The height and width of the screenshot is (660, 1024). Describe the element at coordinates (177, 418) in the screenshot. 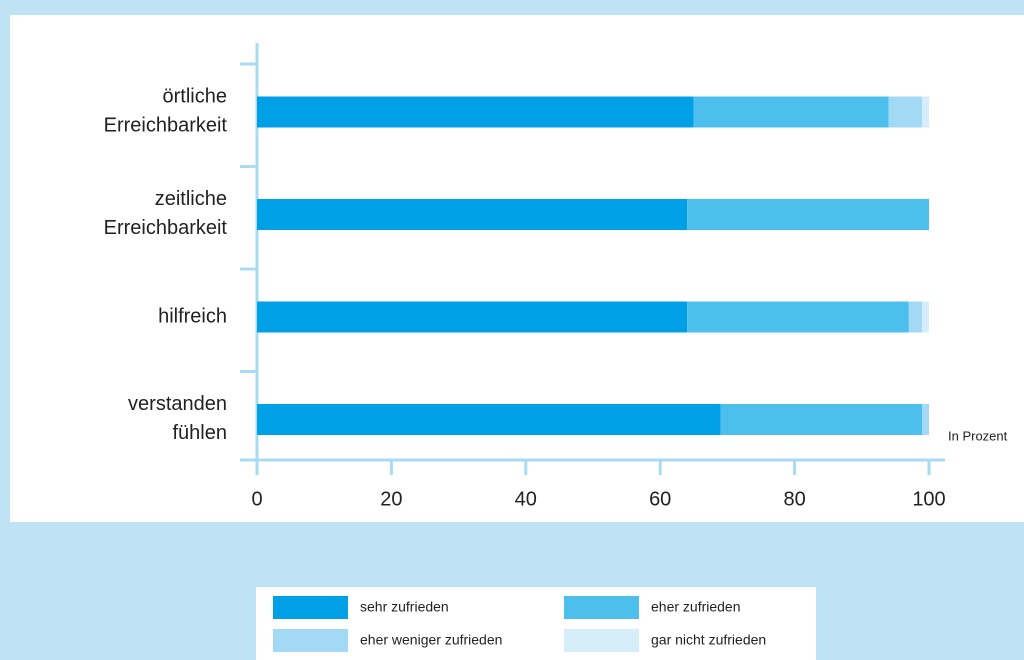

I see `y-tick-label: verstanden fühlen` at that location.